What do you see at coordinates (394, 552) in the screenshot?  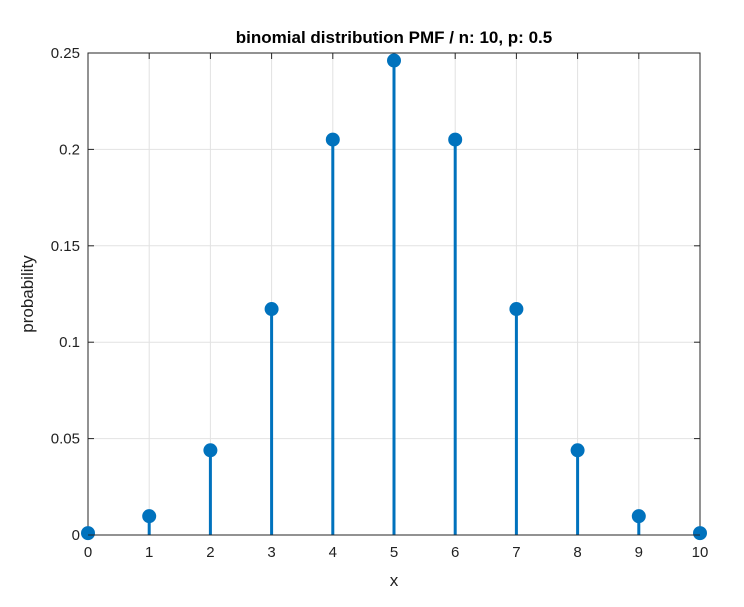 I see `x-tick-label: 5` at bounding box center [394, 552].